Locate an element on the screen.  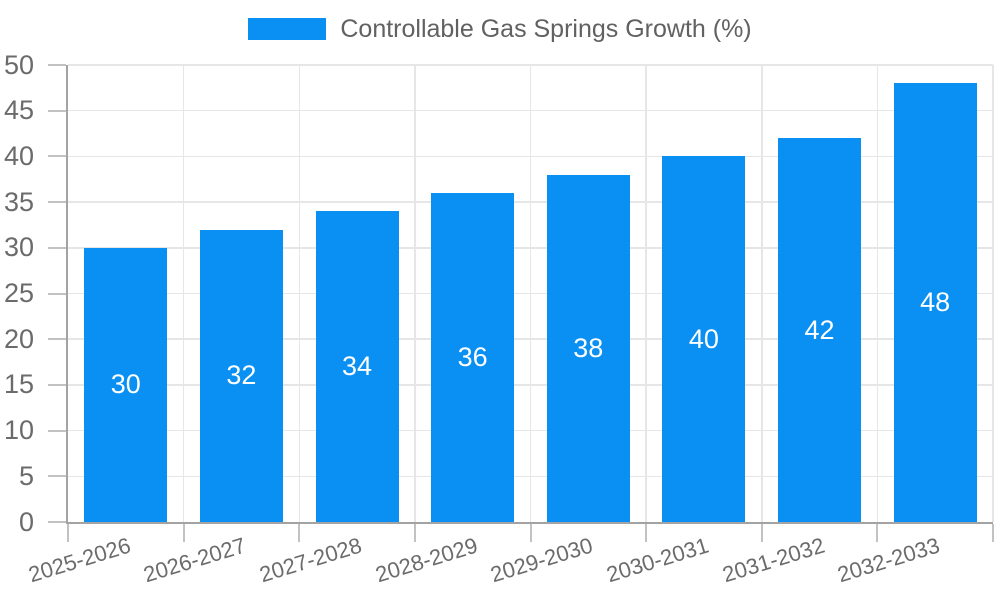
y-axis-tick-label: 50 is located at coordinates (18, 64).